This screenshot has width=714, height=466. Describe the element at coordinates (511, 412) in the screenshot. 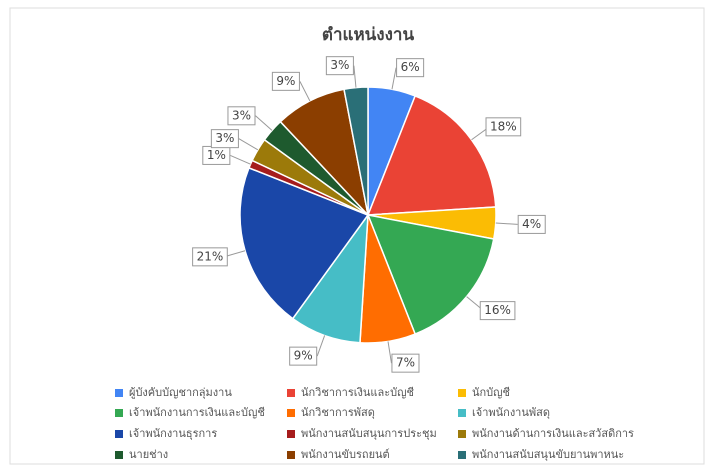

I see `legend-label: เจ้าพนักงานพัสดุ` at that location.